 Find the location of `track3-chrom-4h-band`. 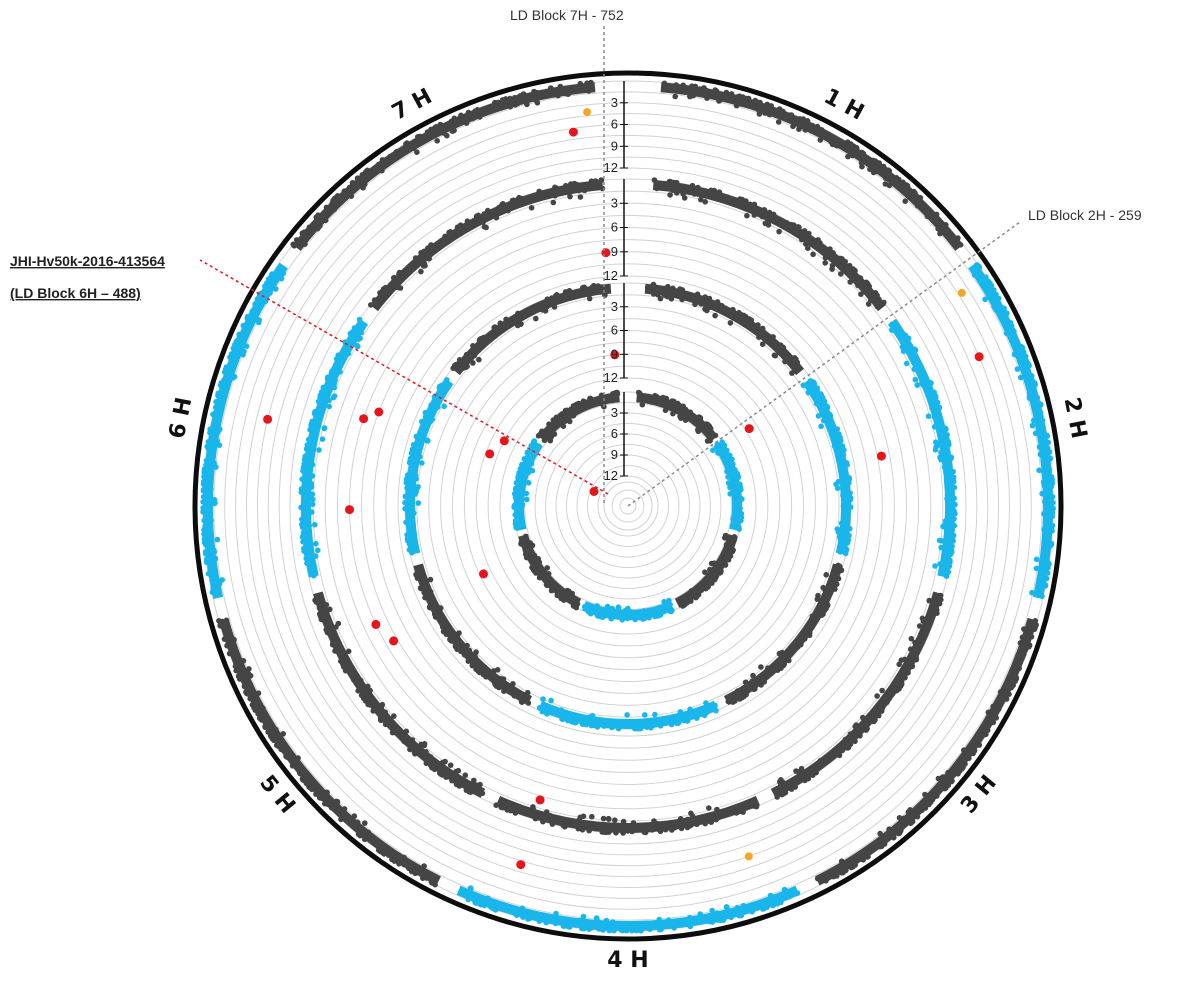

track3-chrom-4h-band is located at coordinates (628, 610).